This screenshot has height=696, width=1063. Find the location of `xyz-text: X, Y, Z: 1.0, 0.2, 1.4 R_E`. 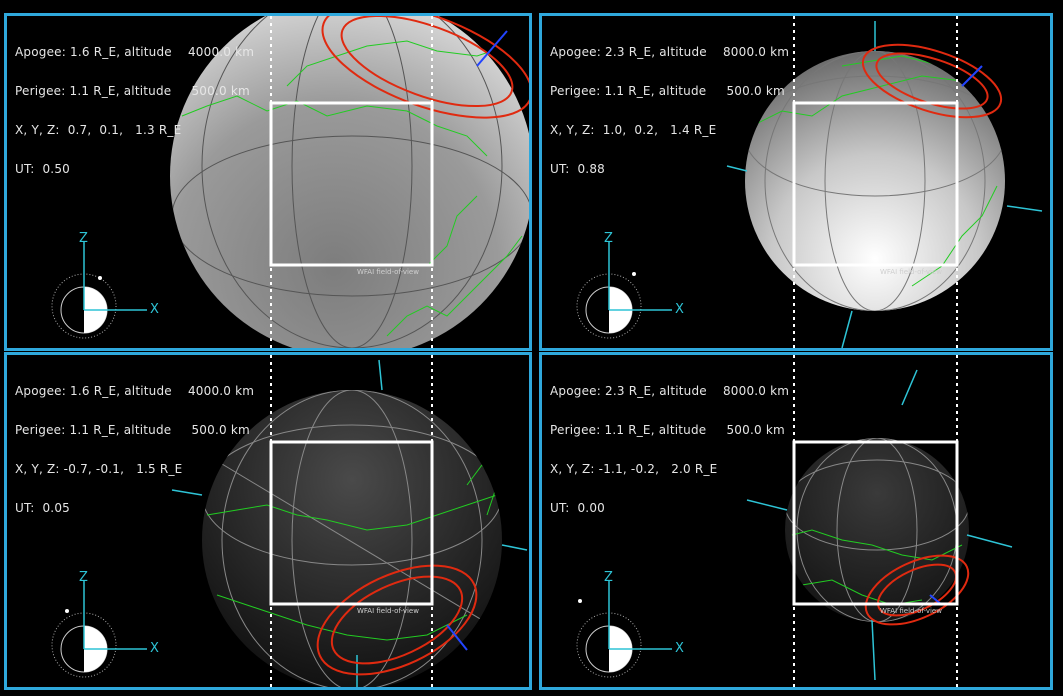

xyz-text: X, Y, Z: 1.0, 0.2, 1.4 R_E is located at coordinates (633, 130).